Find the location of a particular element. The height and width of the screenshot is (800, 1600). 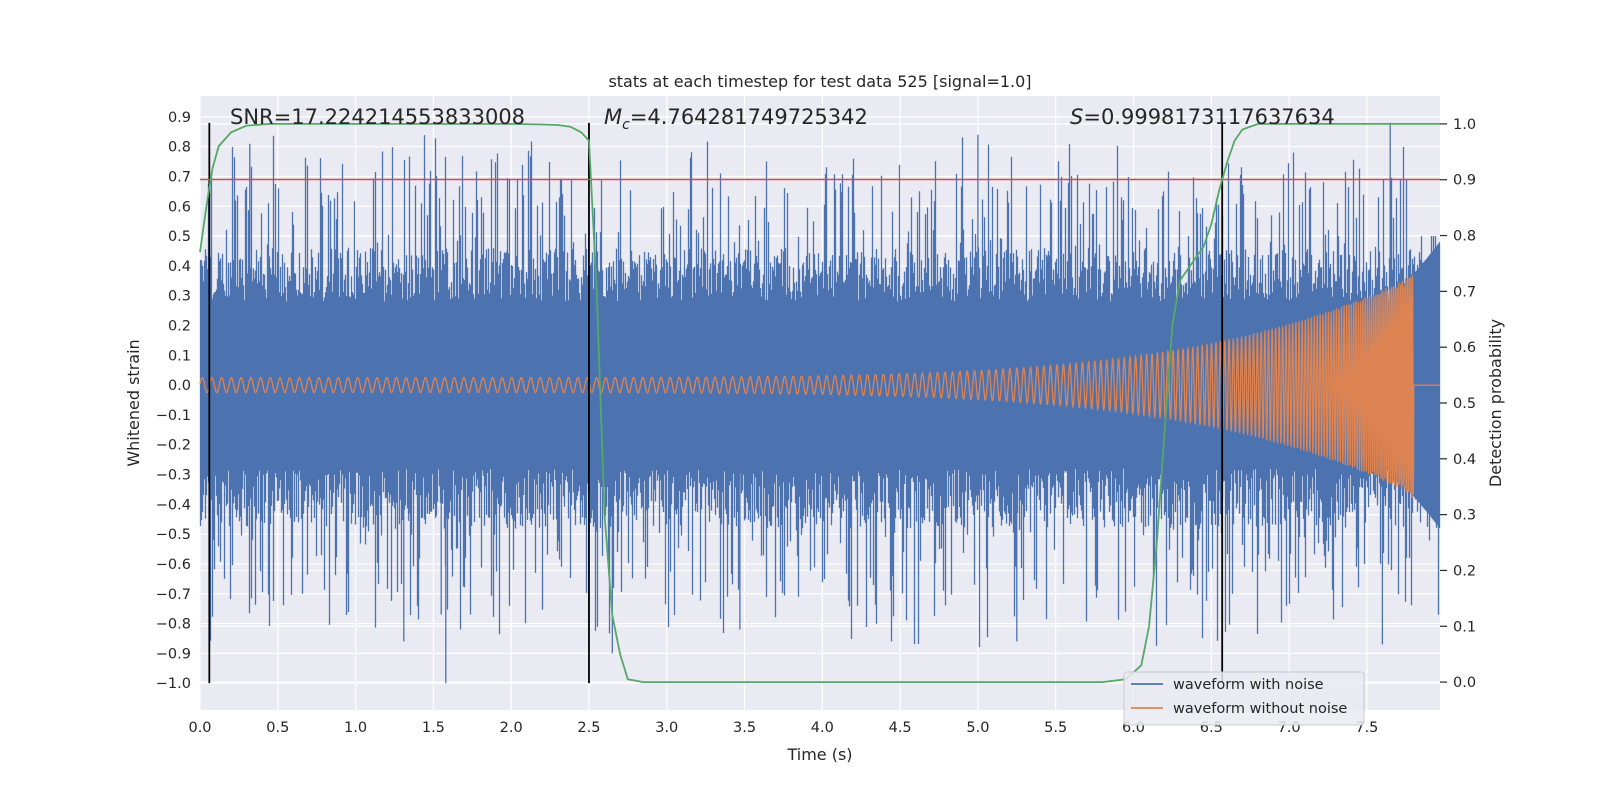

y-left-tick-label-3: 0.6 is located at coordinates (179, 207).